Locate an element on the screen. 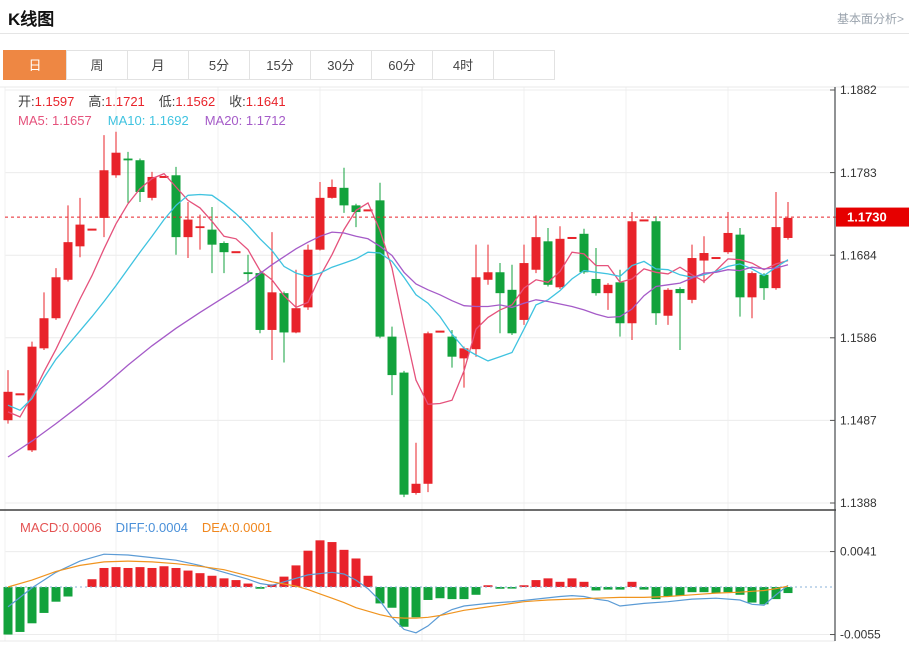 The height and width of the screenshot is (645, 909). tab-month: 月 is located at coordinates (158, 65).